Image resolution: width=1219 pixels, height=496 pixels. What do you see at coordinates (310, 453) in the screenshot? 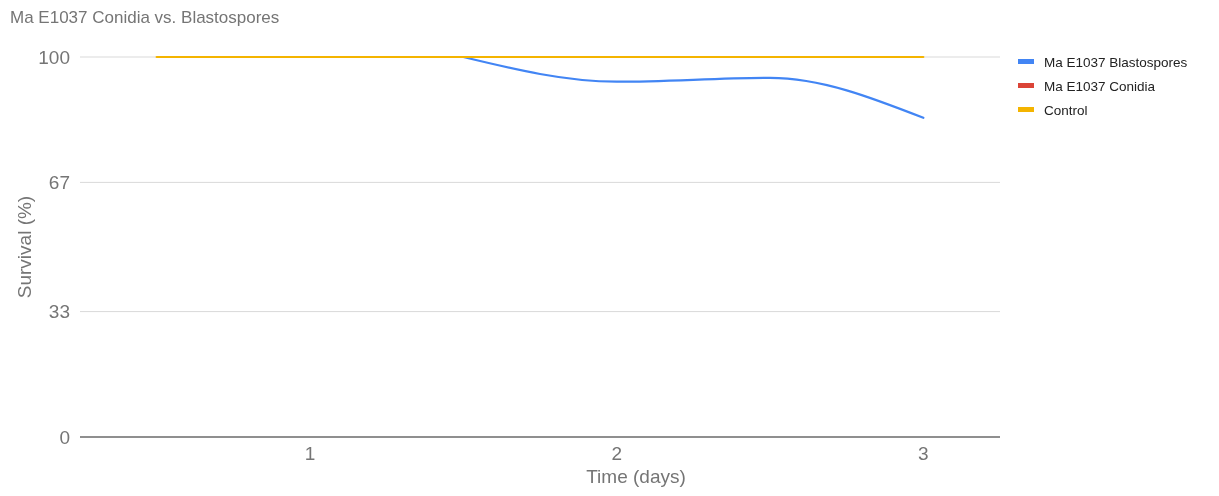
I see `x-tick-label: 1` at bounding box center [310, 453].